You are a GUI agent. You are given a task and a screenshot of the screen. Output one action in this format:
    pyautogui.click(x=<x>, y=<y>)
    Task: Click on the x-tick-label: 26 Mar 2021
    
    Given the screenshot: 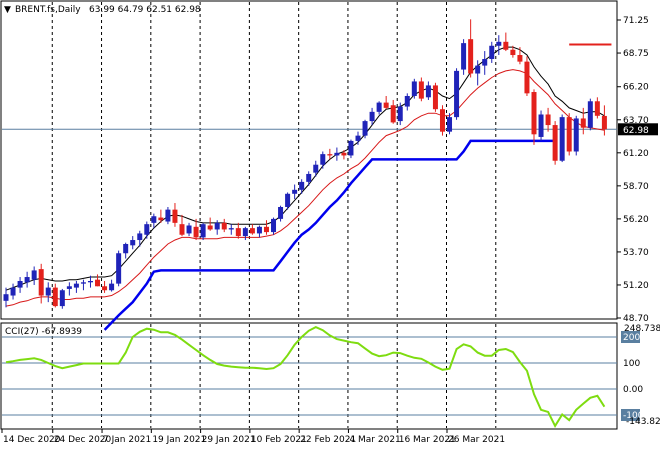 What is the action you would take?
    pyautogui.click(x=476, y=440)
    